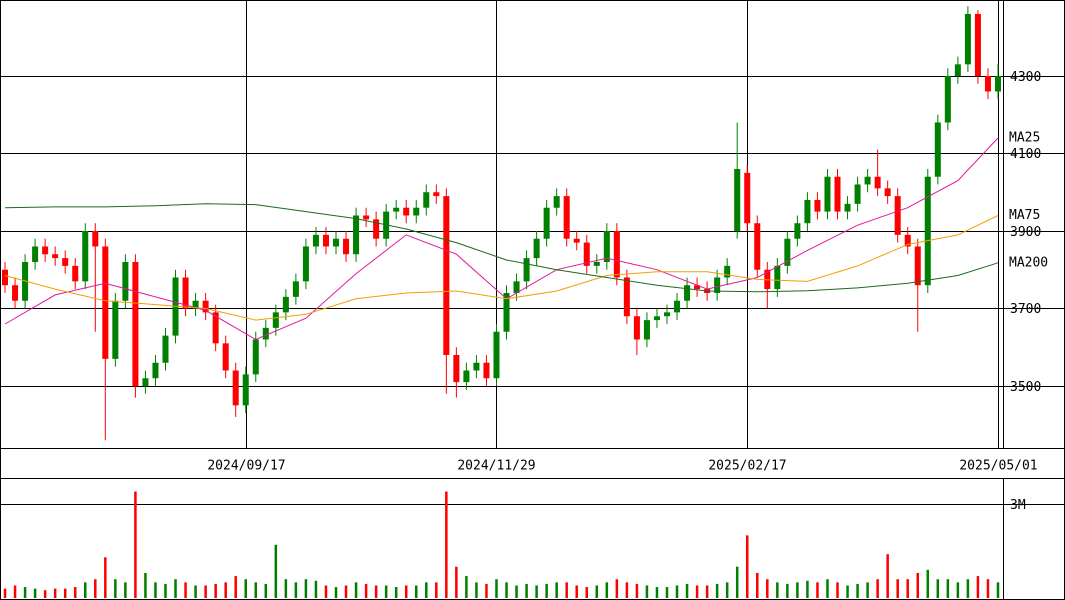 The width and height of the screenshot is (1065, 600). I want to click on y-tick-label: 3M, so click(1018, 505).